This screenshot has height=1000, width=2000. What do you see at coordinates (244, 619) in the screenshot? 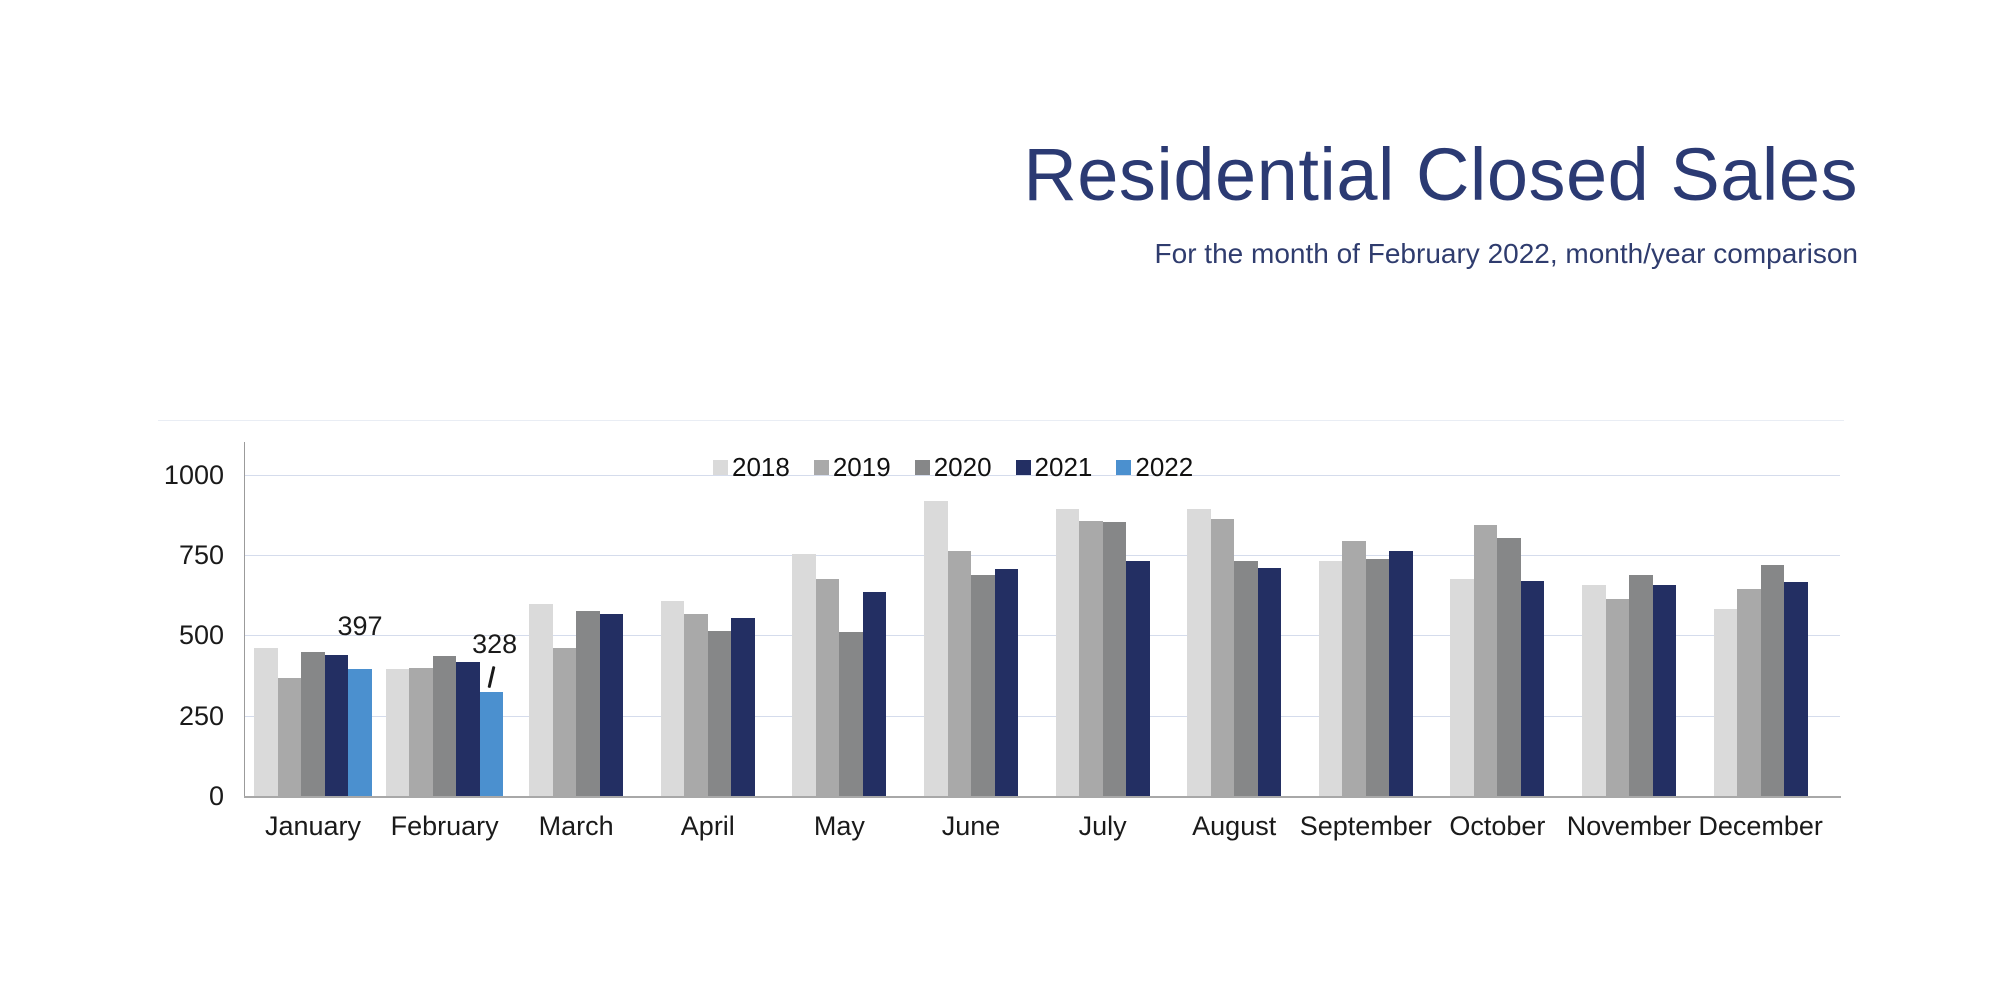
I see `y-axis-line` at bounding box center [244, 619].